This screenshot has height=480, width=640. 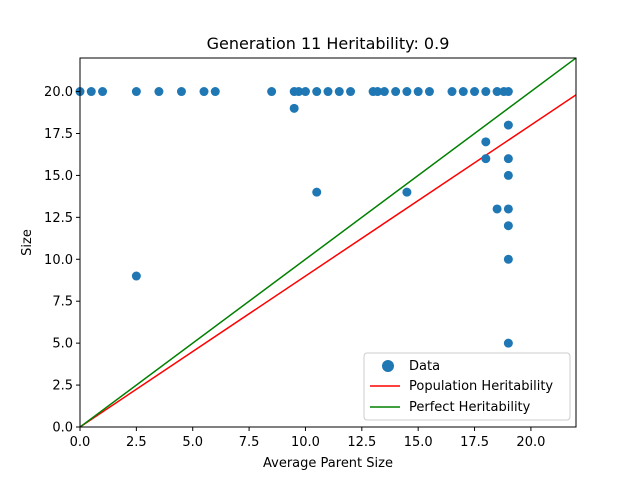 What do you see at coordinates (58, 260) in the screenshot?
I see `y-tick-label: 10.0` at bounding box center [58, 260].